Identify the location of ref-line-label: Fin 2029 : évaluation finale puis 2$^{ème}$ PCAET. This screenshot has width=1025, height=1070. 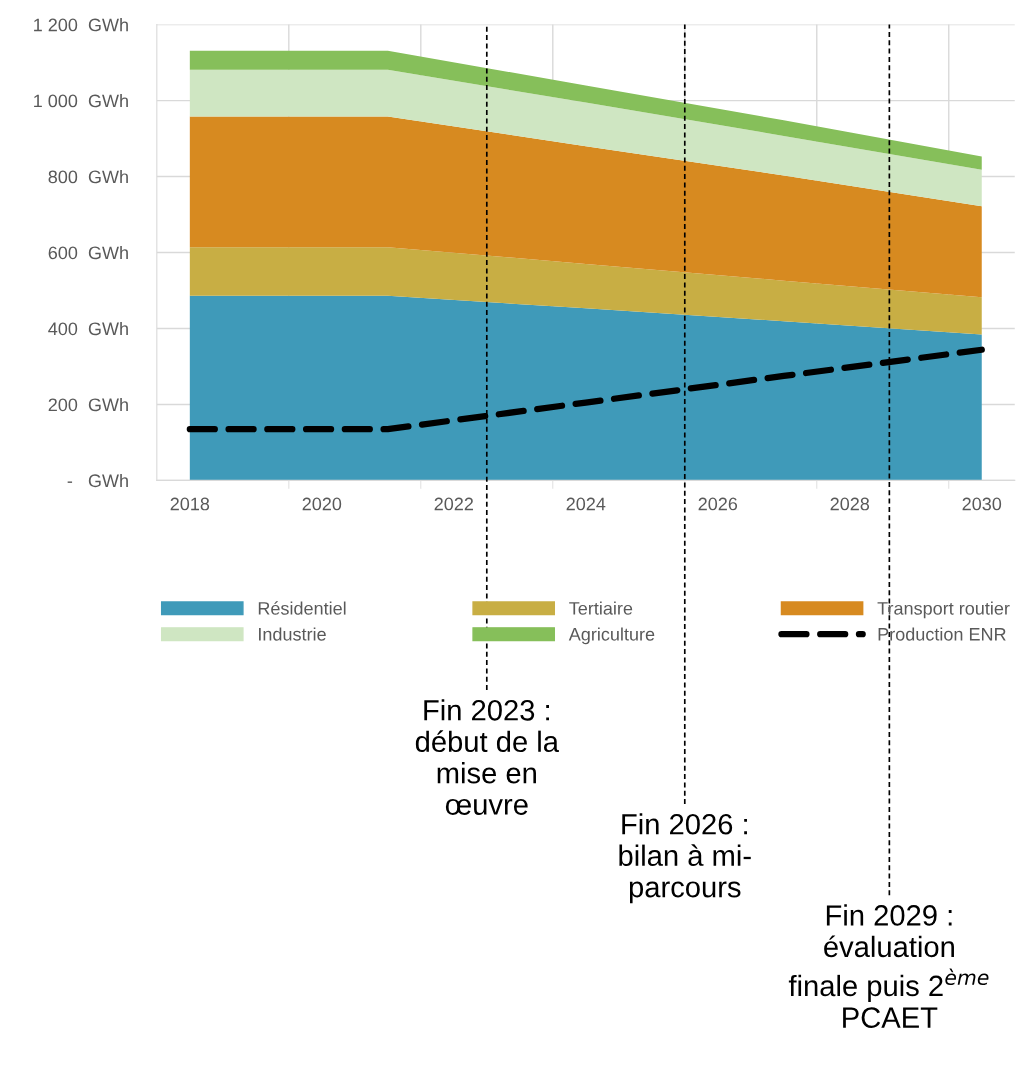
(888, 966).